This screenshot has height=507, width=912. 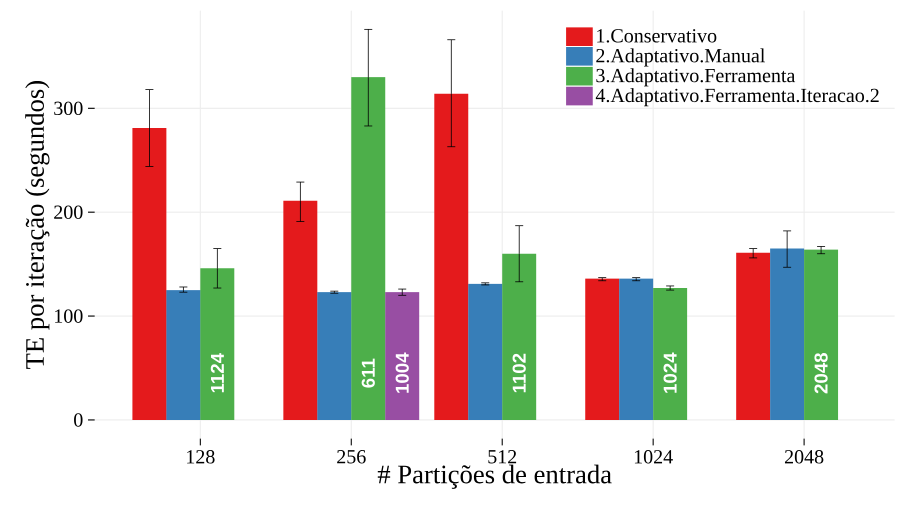 What do you see at coordinates (351, 457) in the screenshot?
I see `x-tick-label: 256` at bounding box center [351, 457].